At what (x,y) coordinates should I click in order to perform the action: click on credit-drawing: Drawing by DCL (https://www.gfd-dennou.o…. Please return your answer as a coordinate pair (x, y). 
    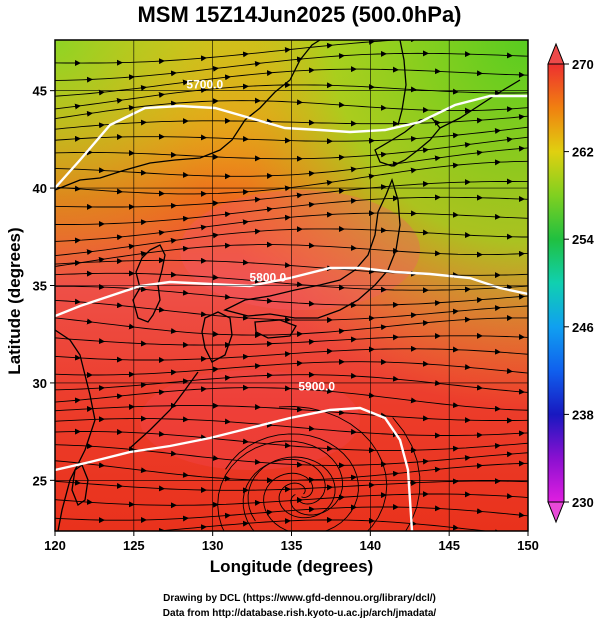
    Looking at the image, I should click on (299, 598).